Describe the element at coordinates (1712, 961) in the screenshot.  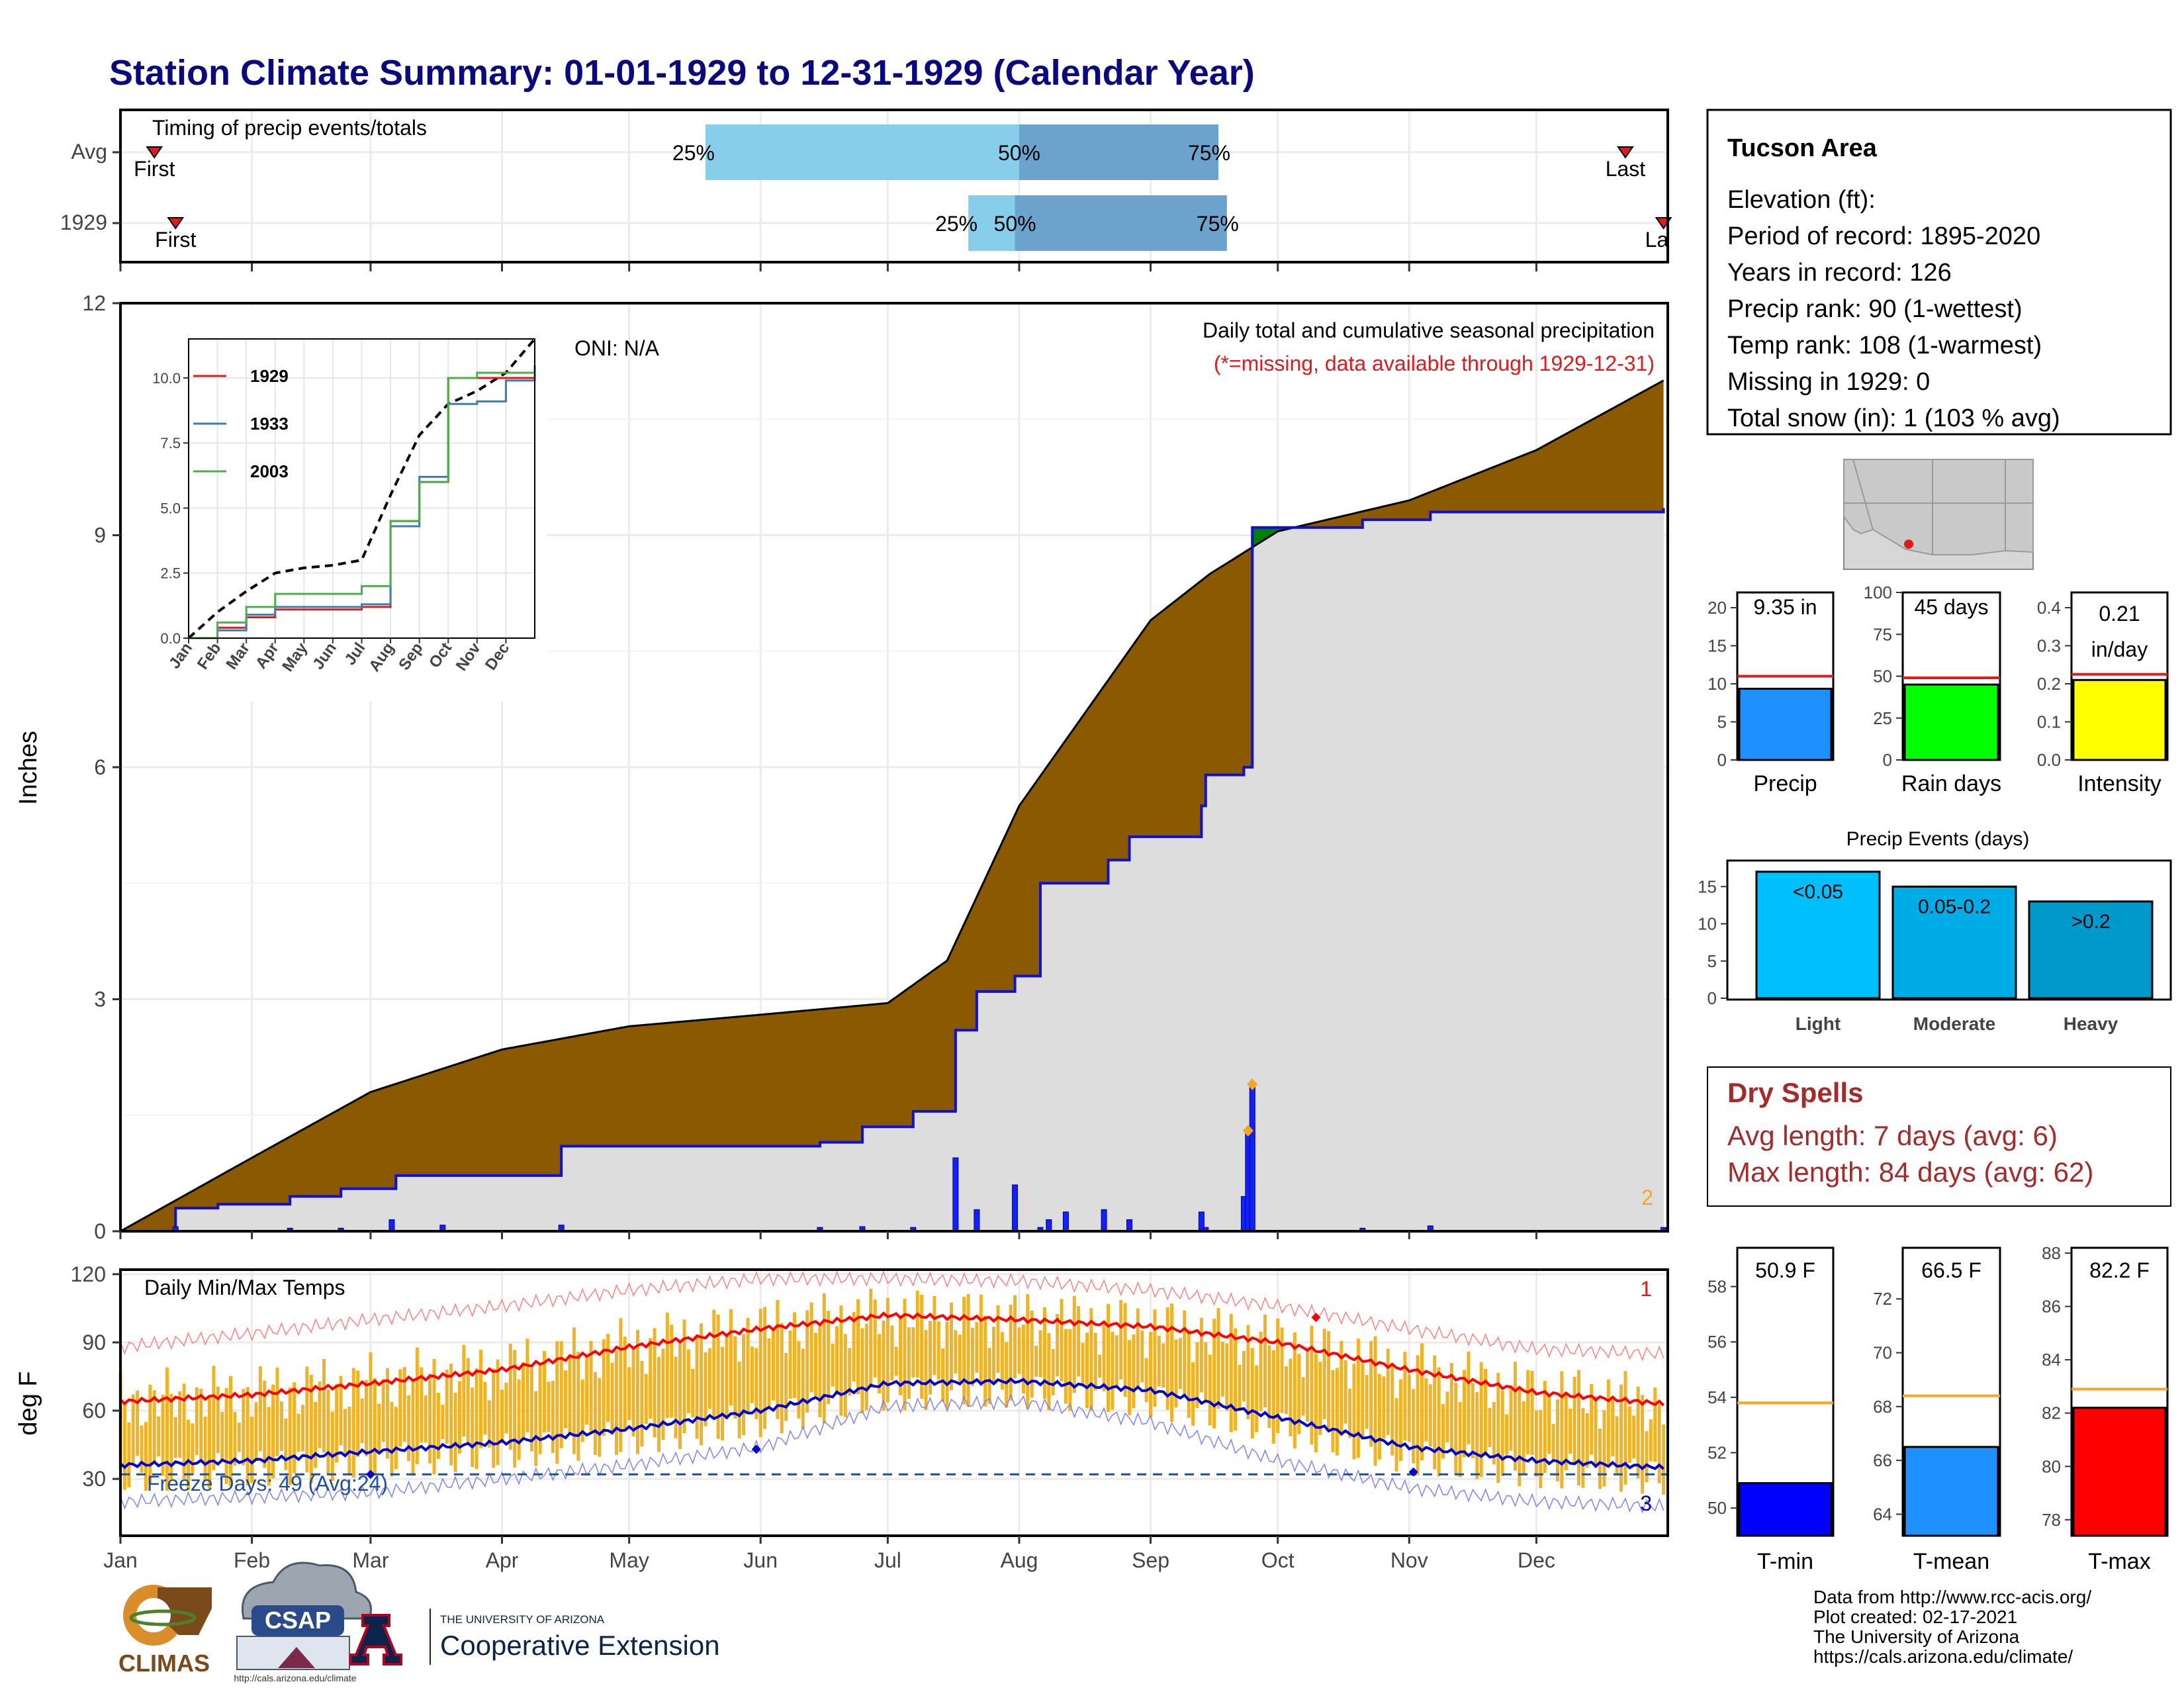
I see `events-tick-label: 5` at that location.